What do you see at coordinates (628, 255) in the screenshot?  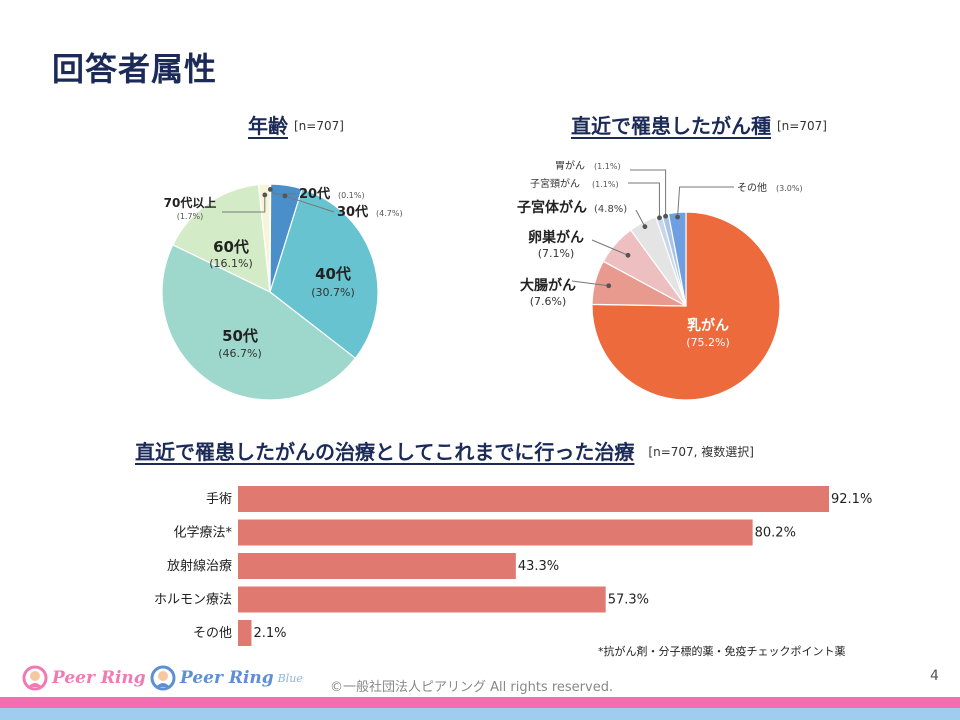 I see `cancer-leader-ovary-dot` at bounding box center [628, 255].